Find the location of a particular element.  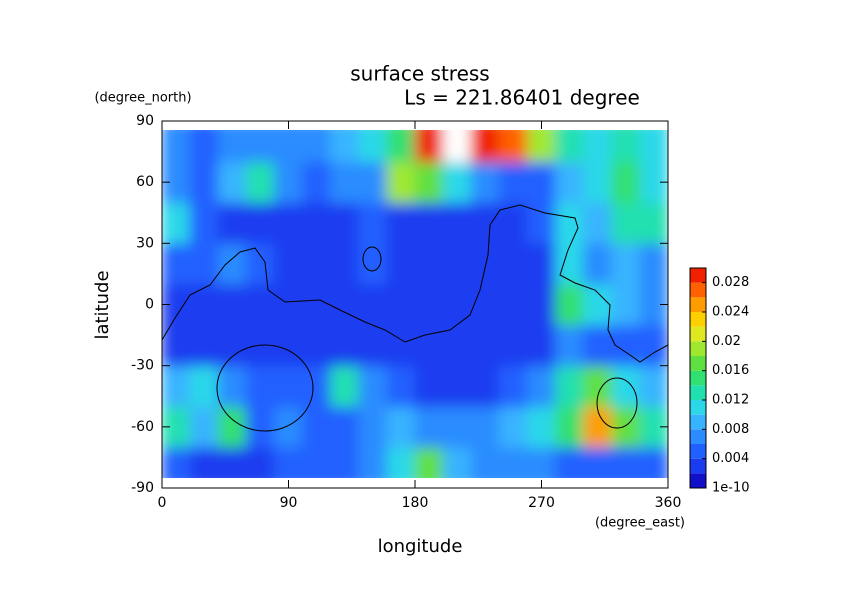

colorbar-tick-label: 0.024 is located at coordinates (730, 312).